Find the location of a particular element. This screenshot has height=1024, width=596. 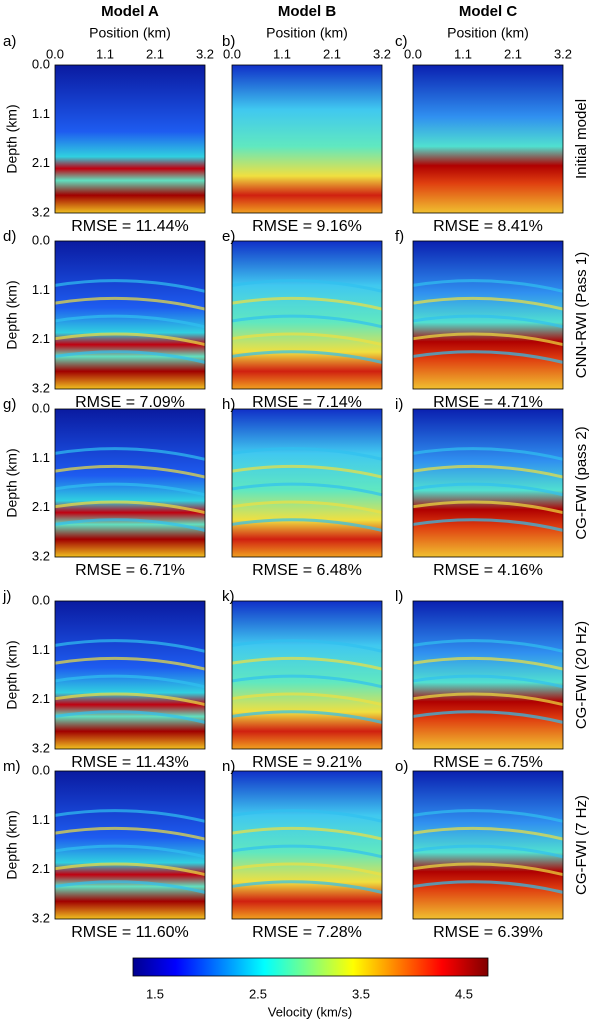

colorbar-tick-label: 2.5 is located at coordinates (258, 993).